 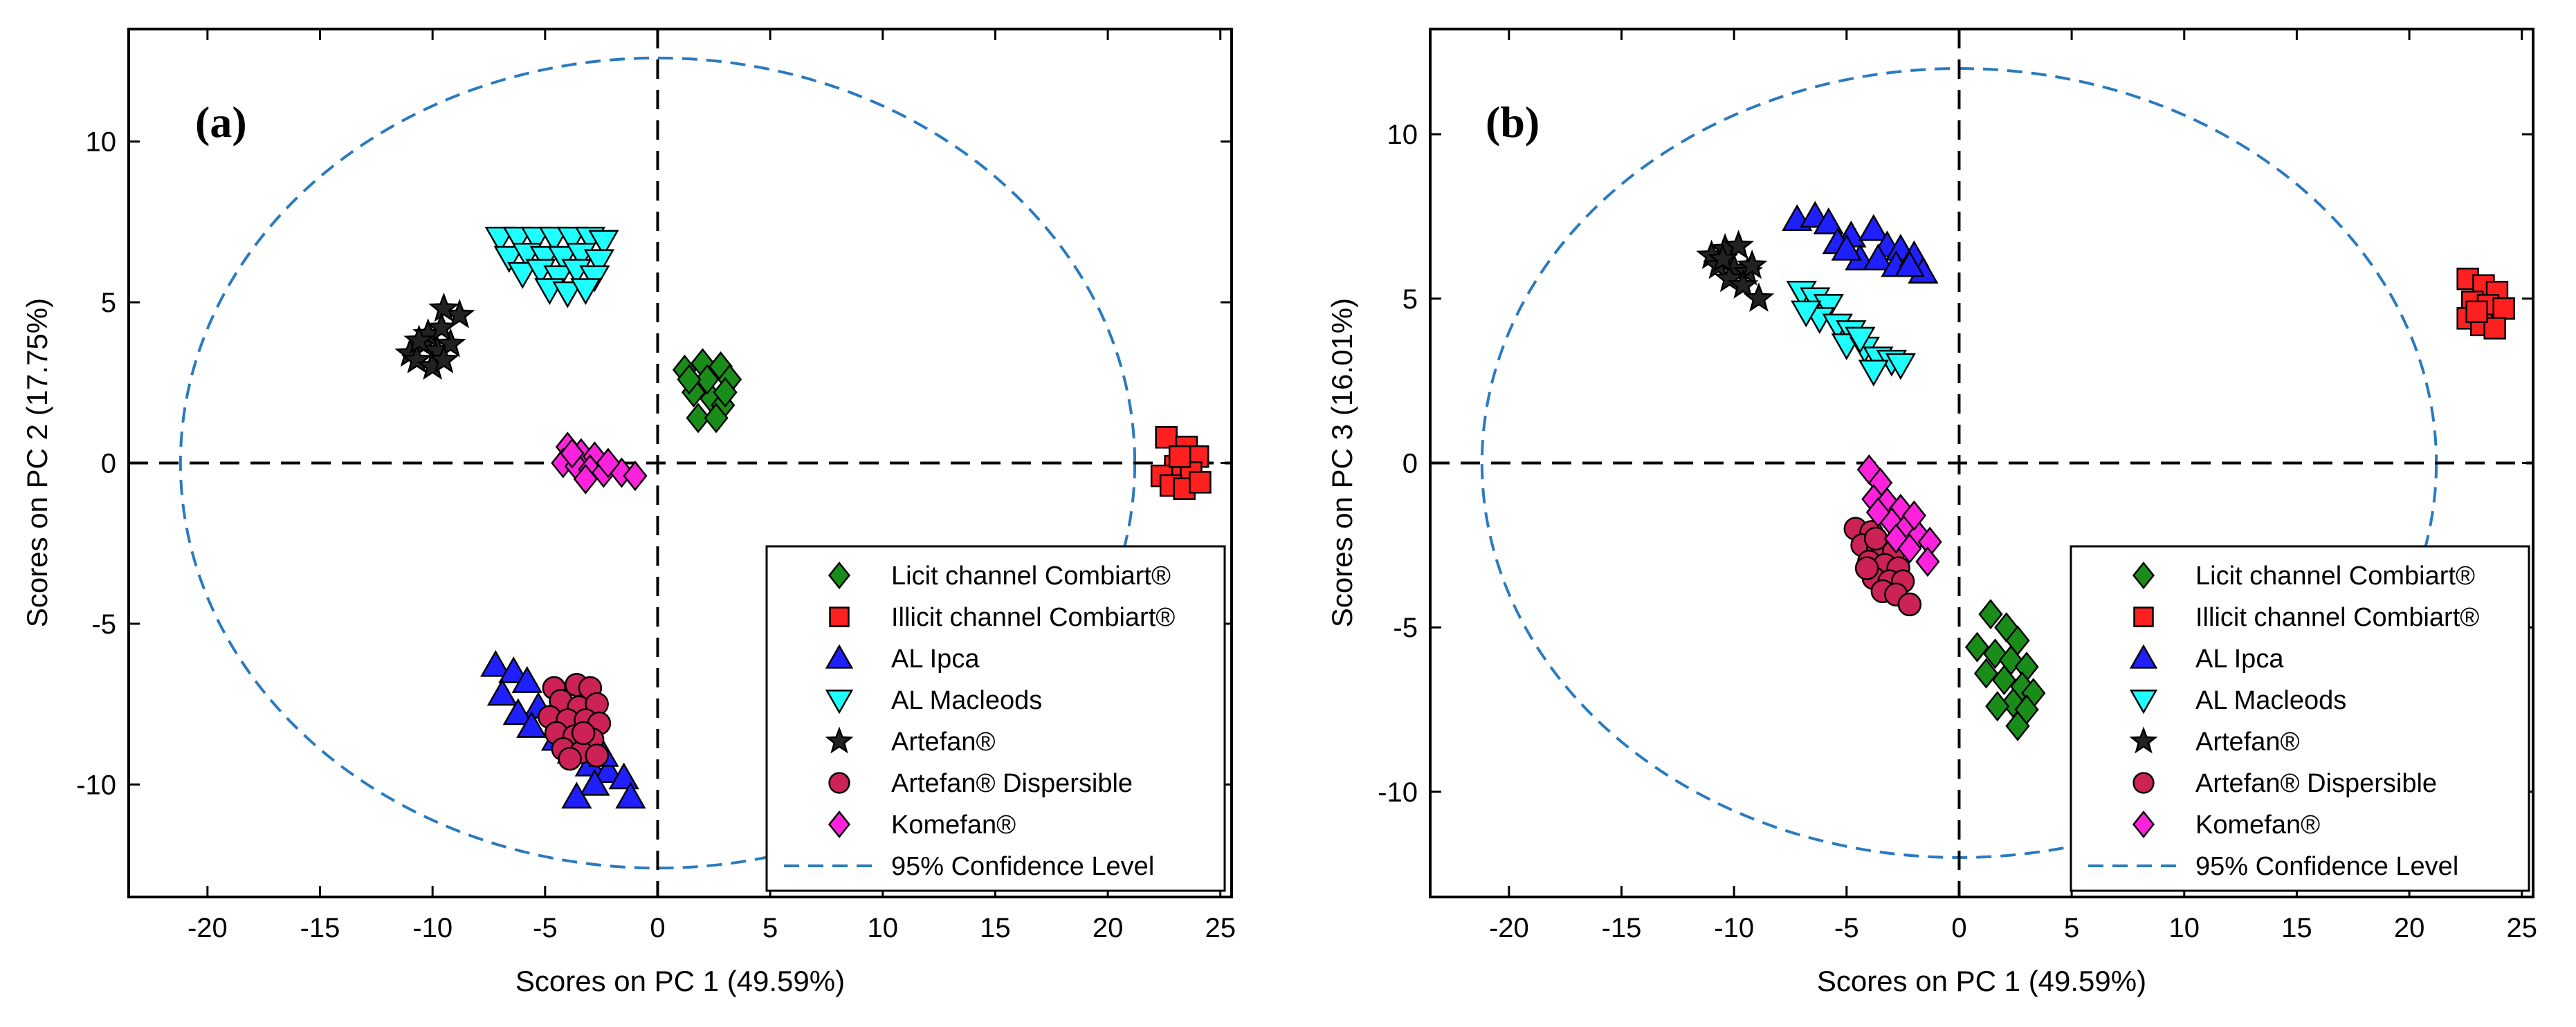 I want to click on panel-b-label: (b), so click(x=1513, y=123).